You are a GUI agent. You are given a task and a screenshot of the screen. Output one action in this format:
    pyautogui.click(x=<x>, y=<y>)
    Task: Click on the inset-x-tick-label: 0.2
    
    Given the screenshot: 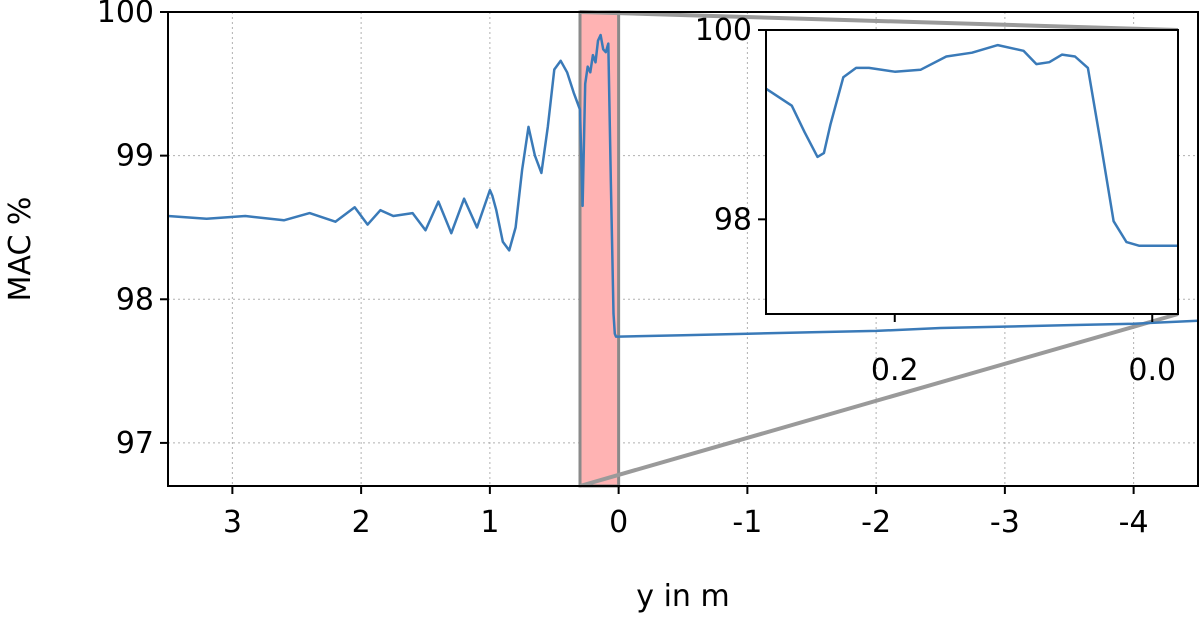 What is the action you would take?
    pyautogui.click(x=895, y=370)
    